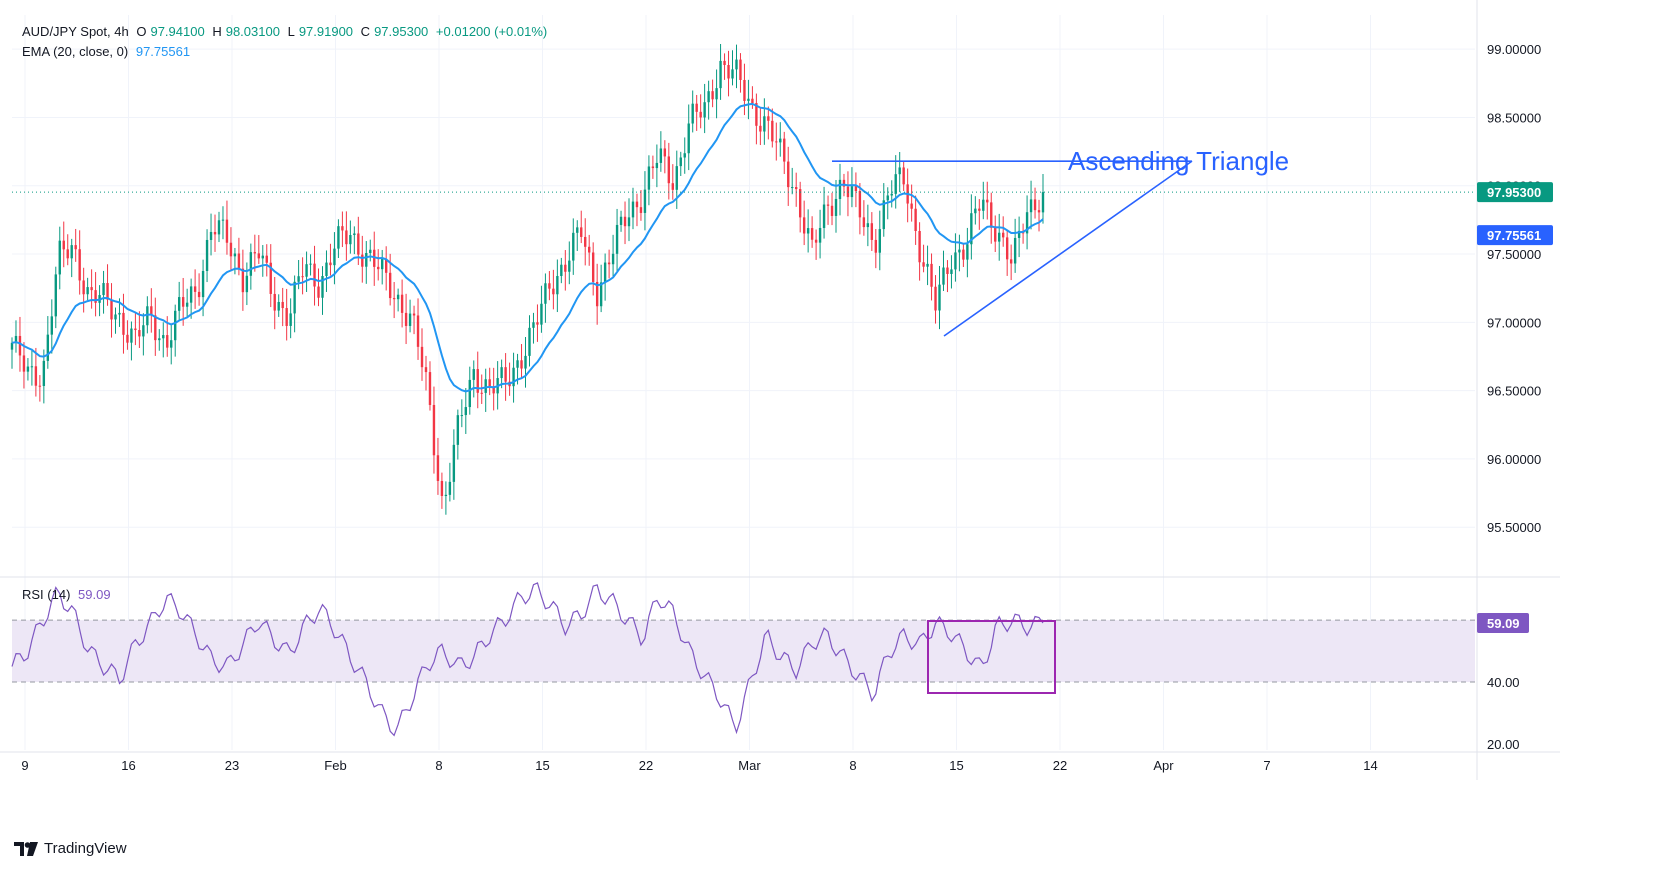  I want to click on rsi-value-tag: 59.09, so click(1503, 623).